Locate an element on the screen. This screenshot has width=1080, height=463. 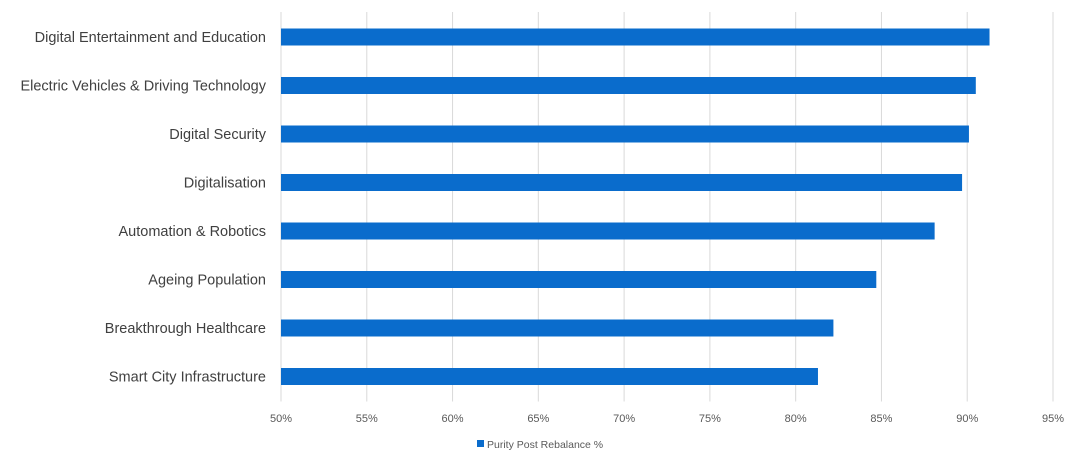
legend-label: Purity Post Rebalance % is located at coordinates (545, 445).